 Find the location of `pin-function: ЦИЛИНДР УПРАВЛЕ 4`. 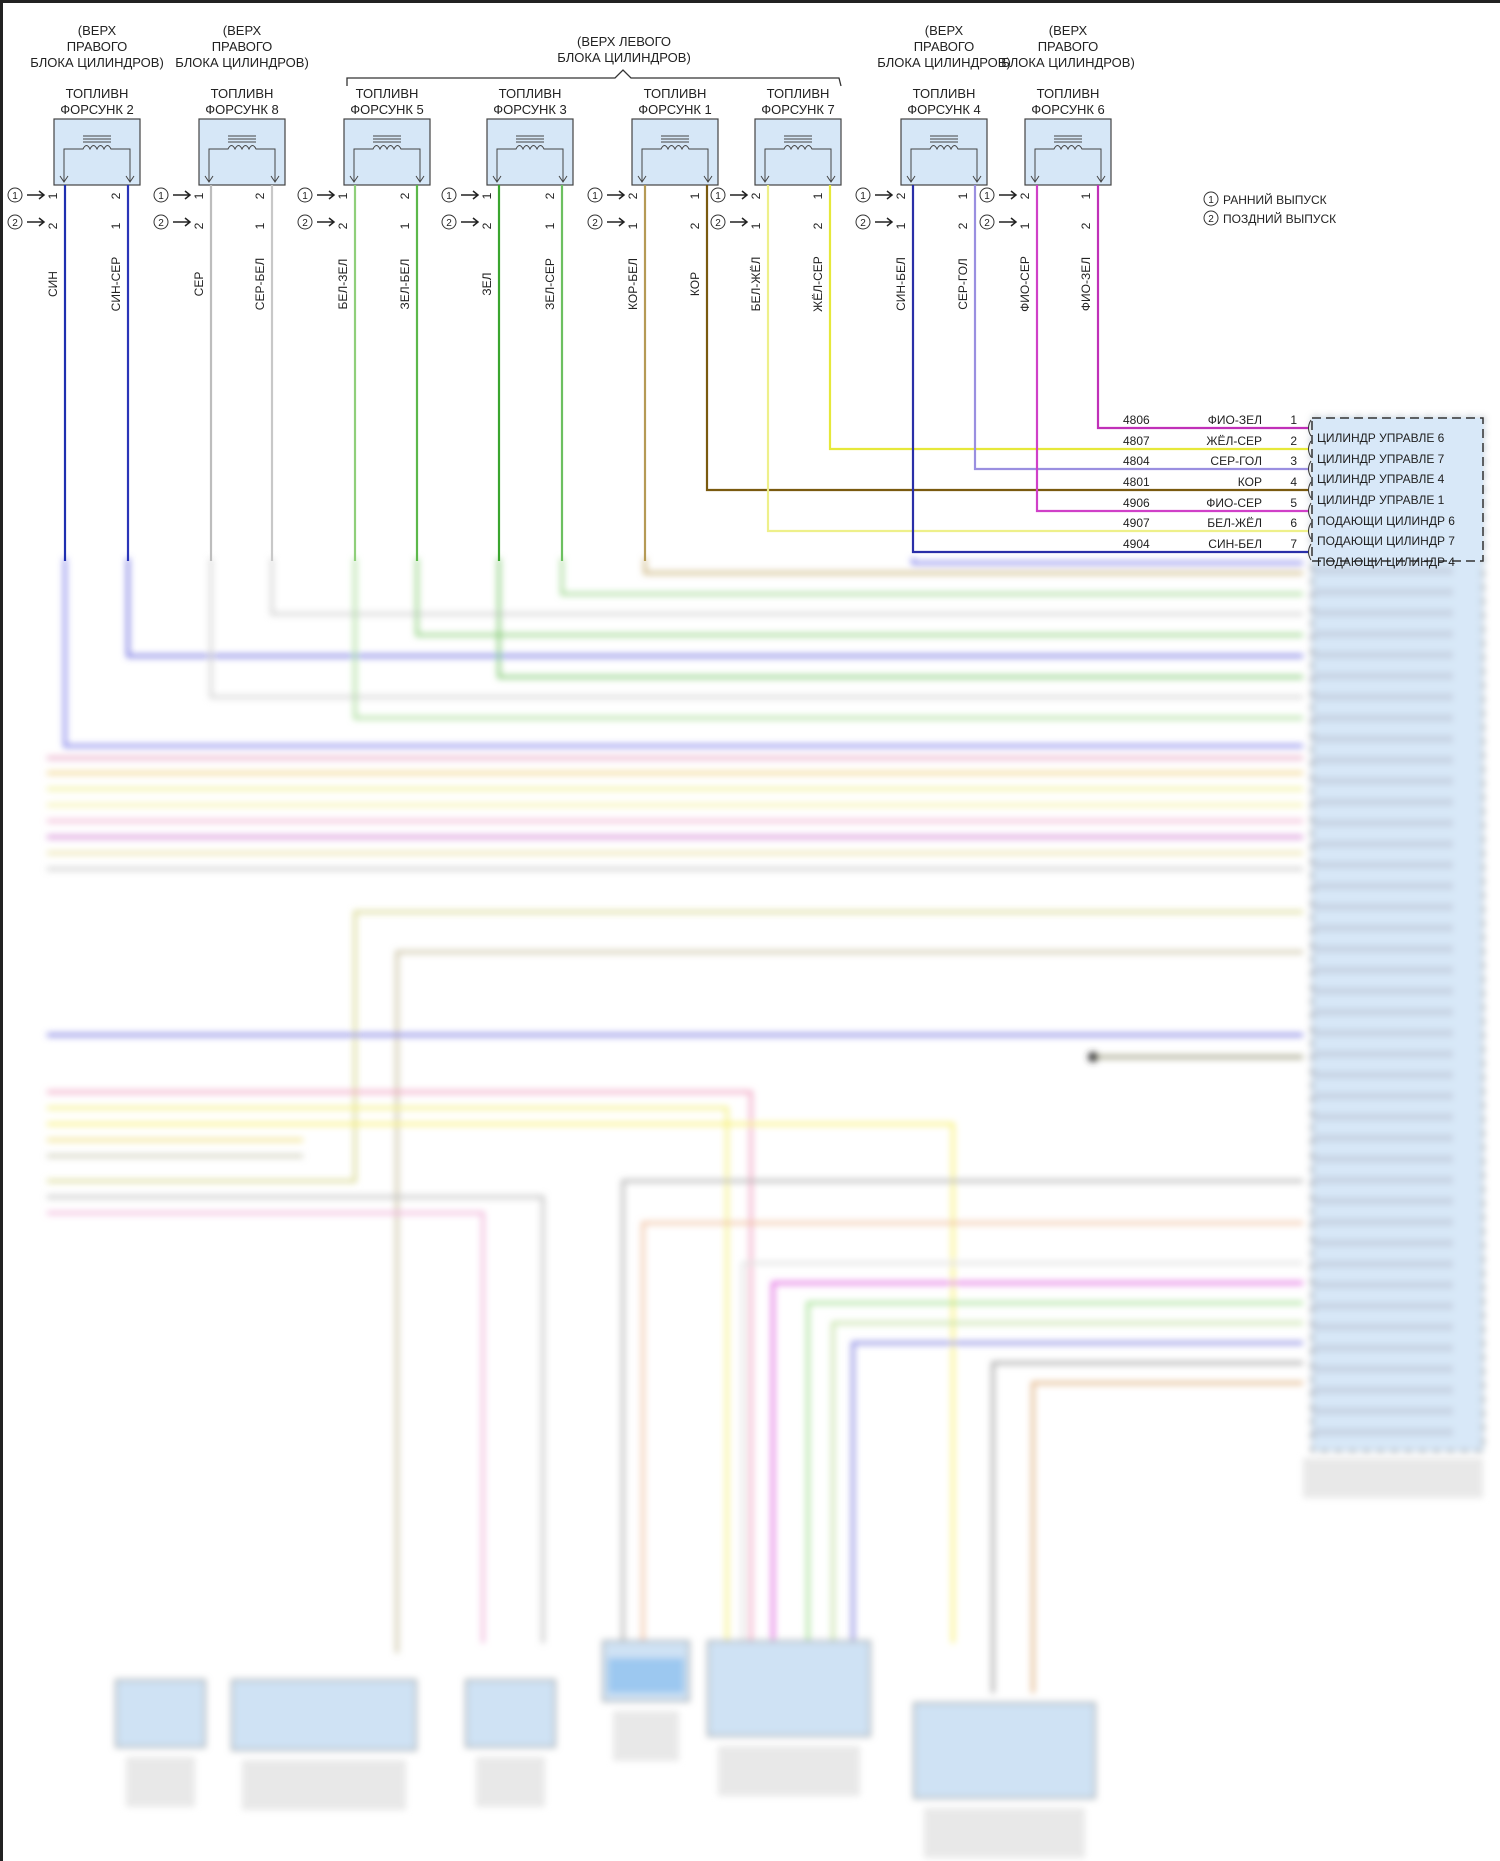

pin-function: ЦИЛИНДР УПРАВЛЕ 4 is located at coordinates (1381, 479).